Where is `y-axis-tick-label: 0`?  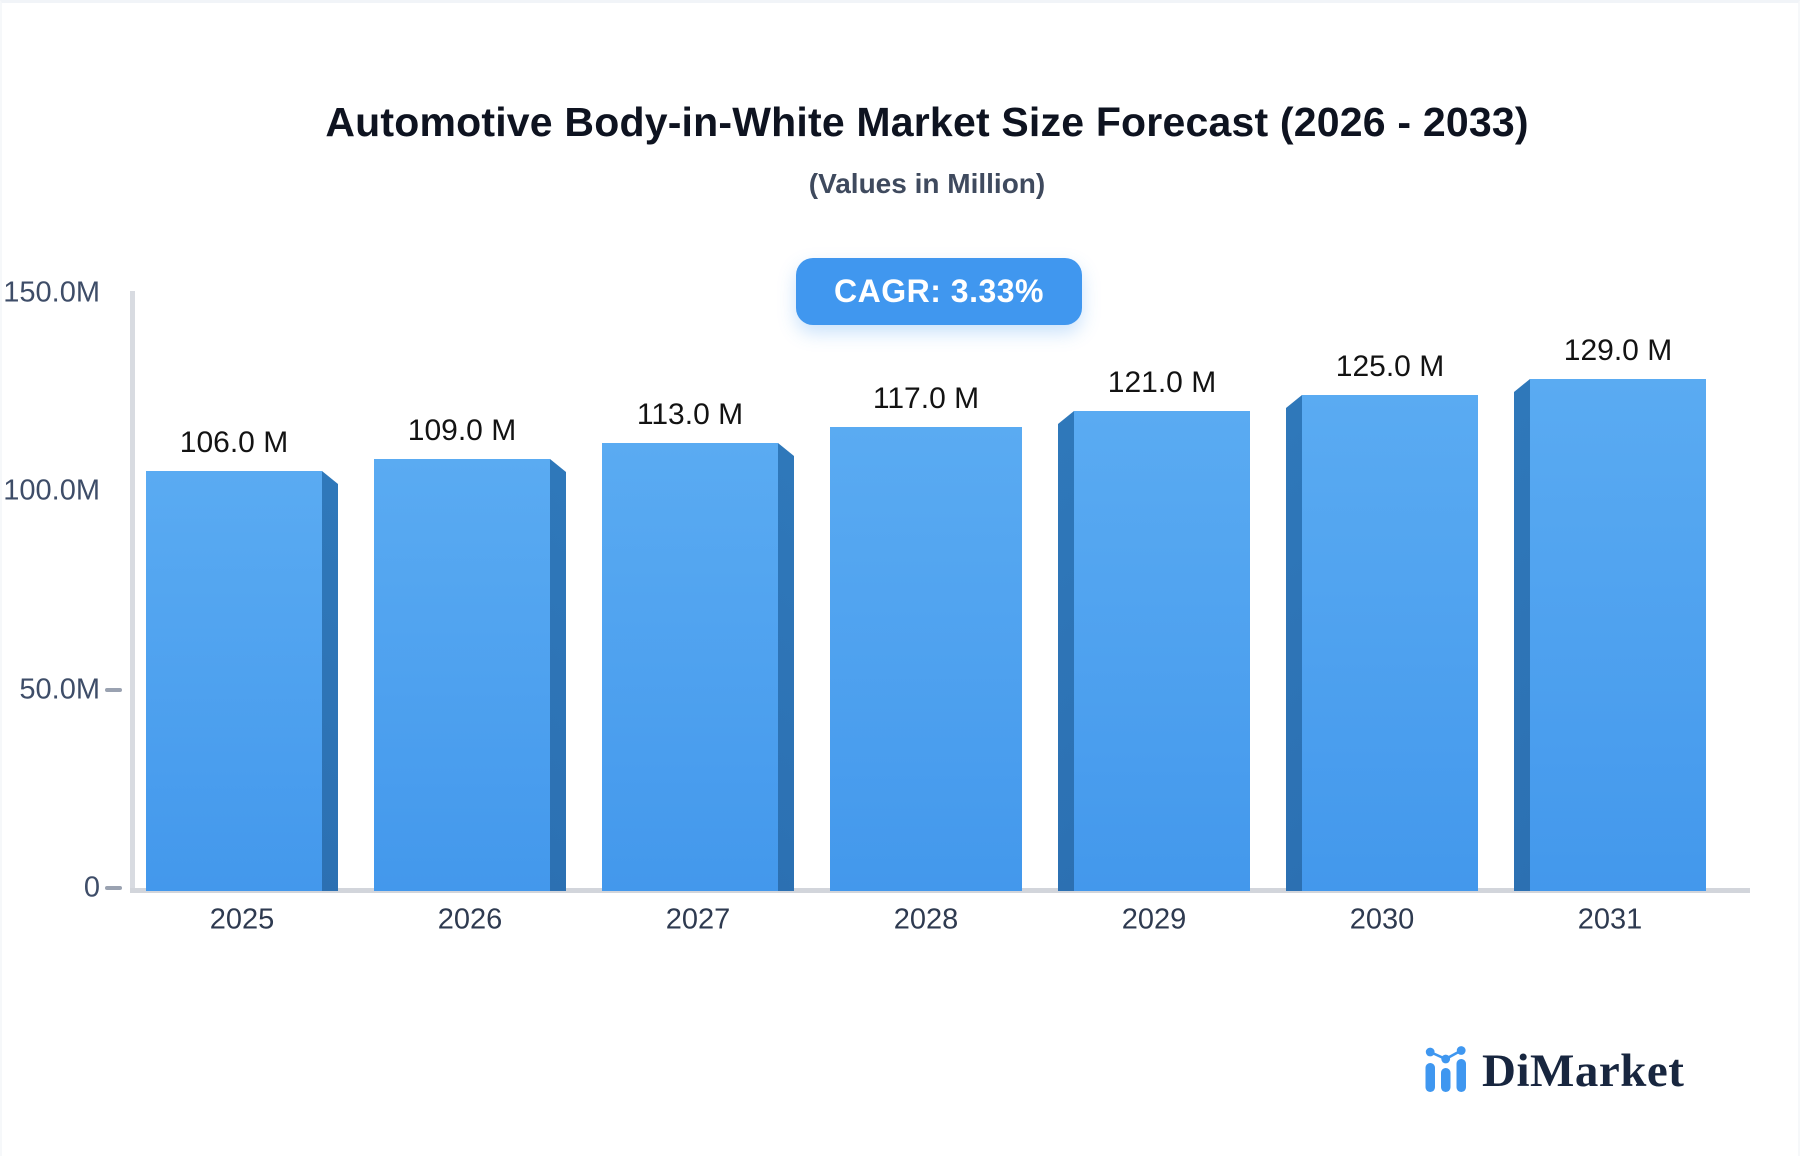 y-axis-tick-label: 0 is located at coordinates (91, 887).